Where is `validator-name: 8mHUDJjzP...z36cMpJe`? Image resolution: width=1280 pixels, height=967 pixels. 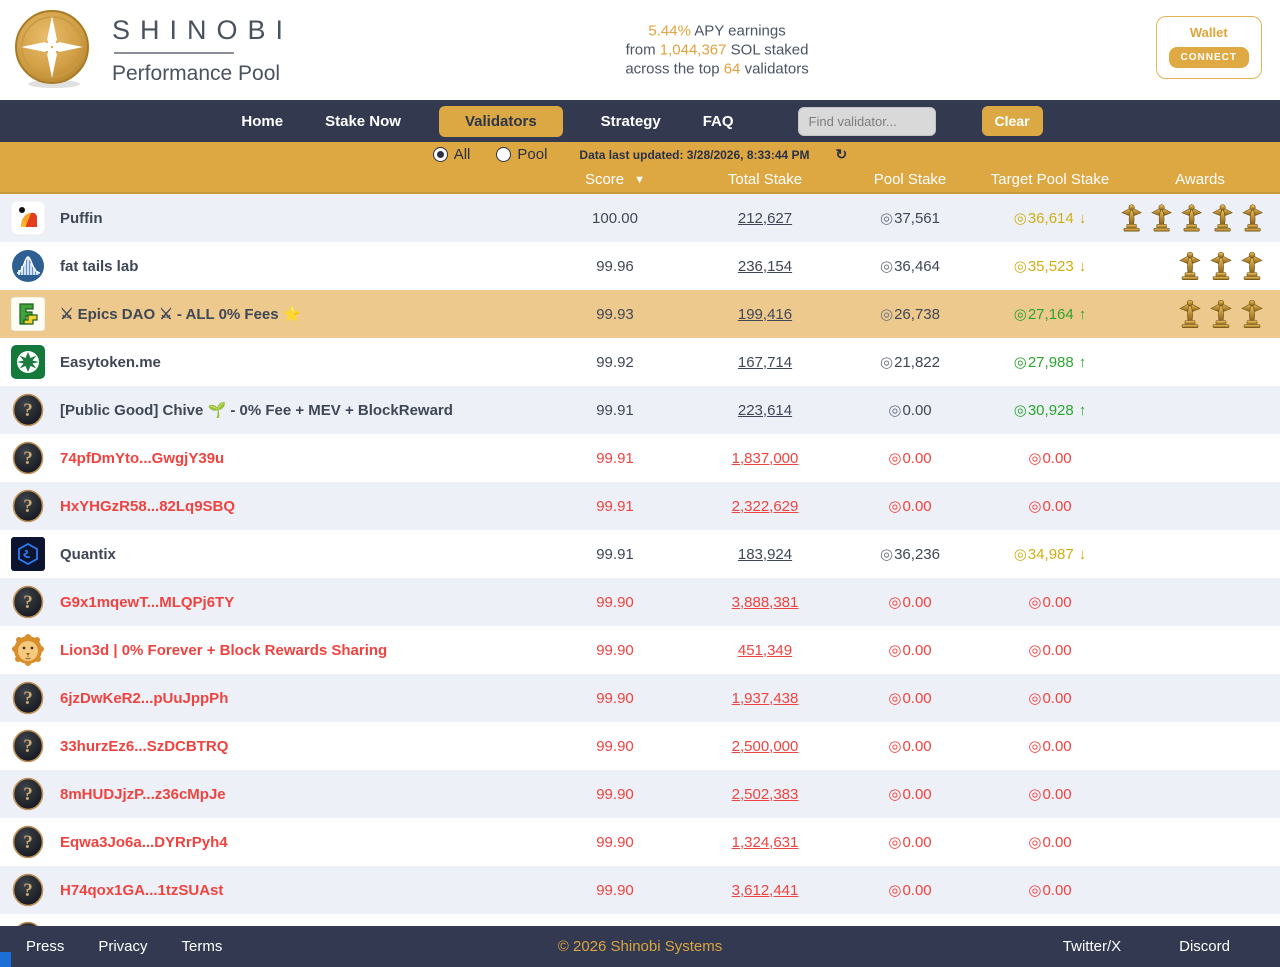
validator-name: 8mHUDJjzP...z36cMpJe is located at coordinates (143, 794).